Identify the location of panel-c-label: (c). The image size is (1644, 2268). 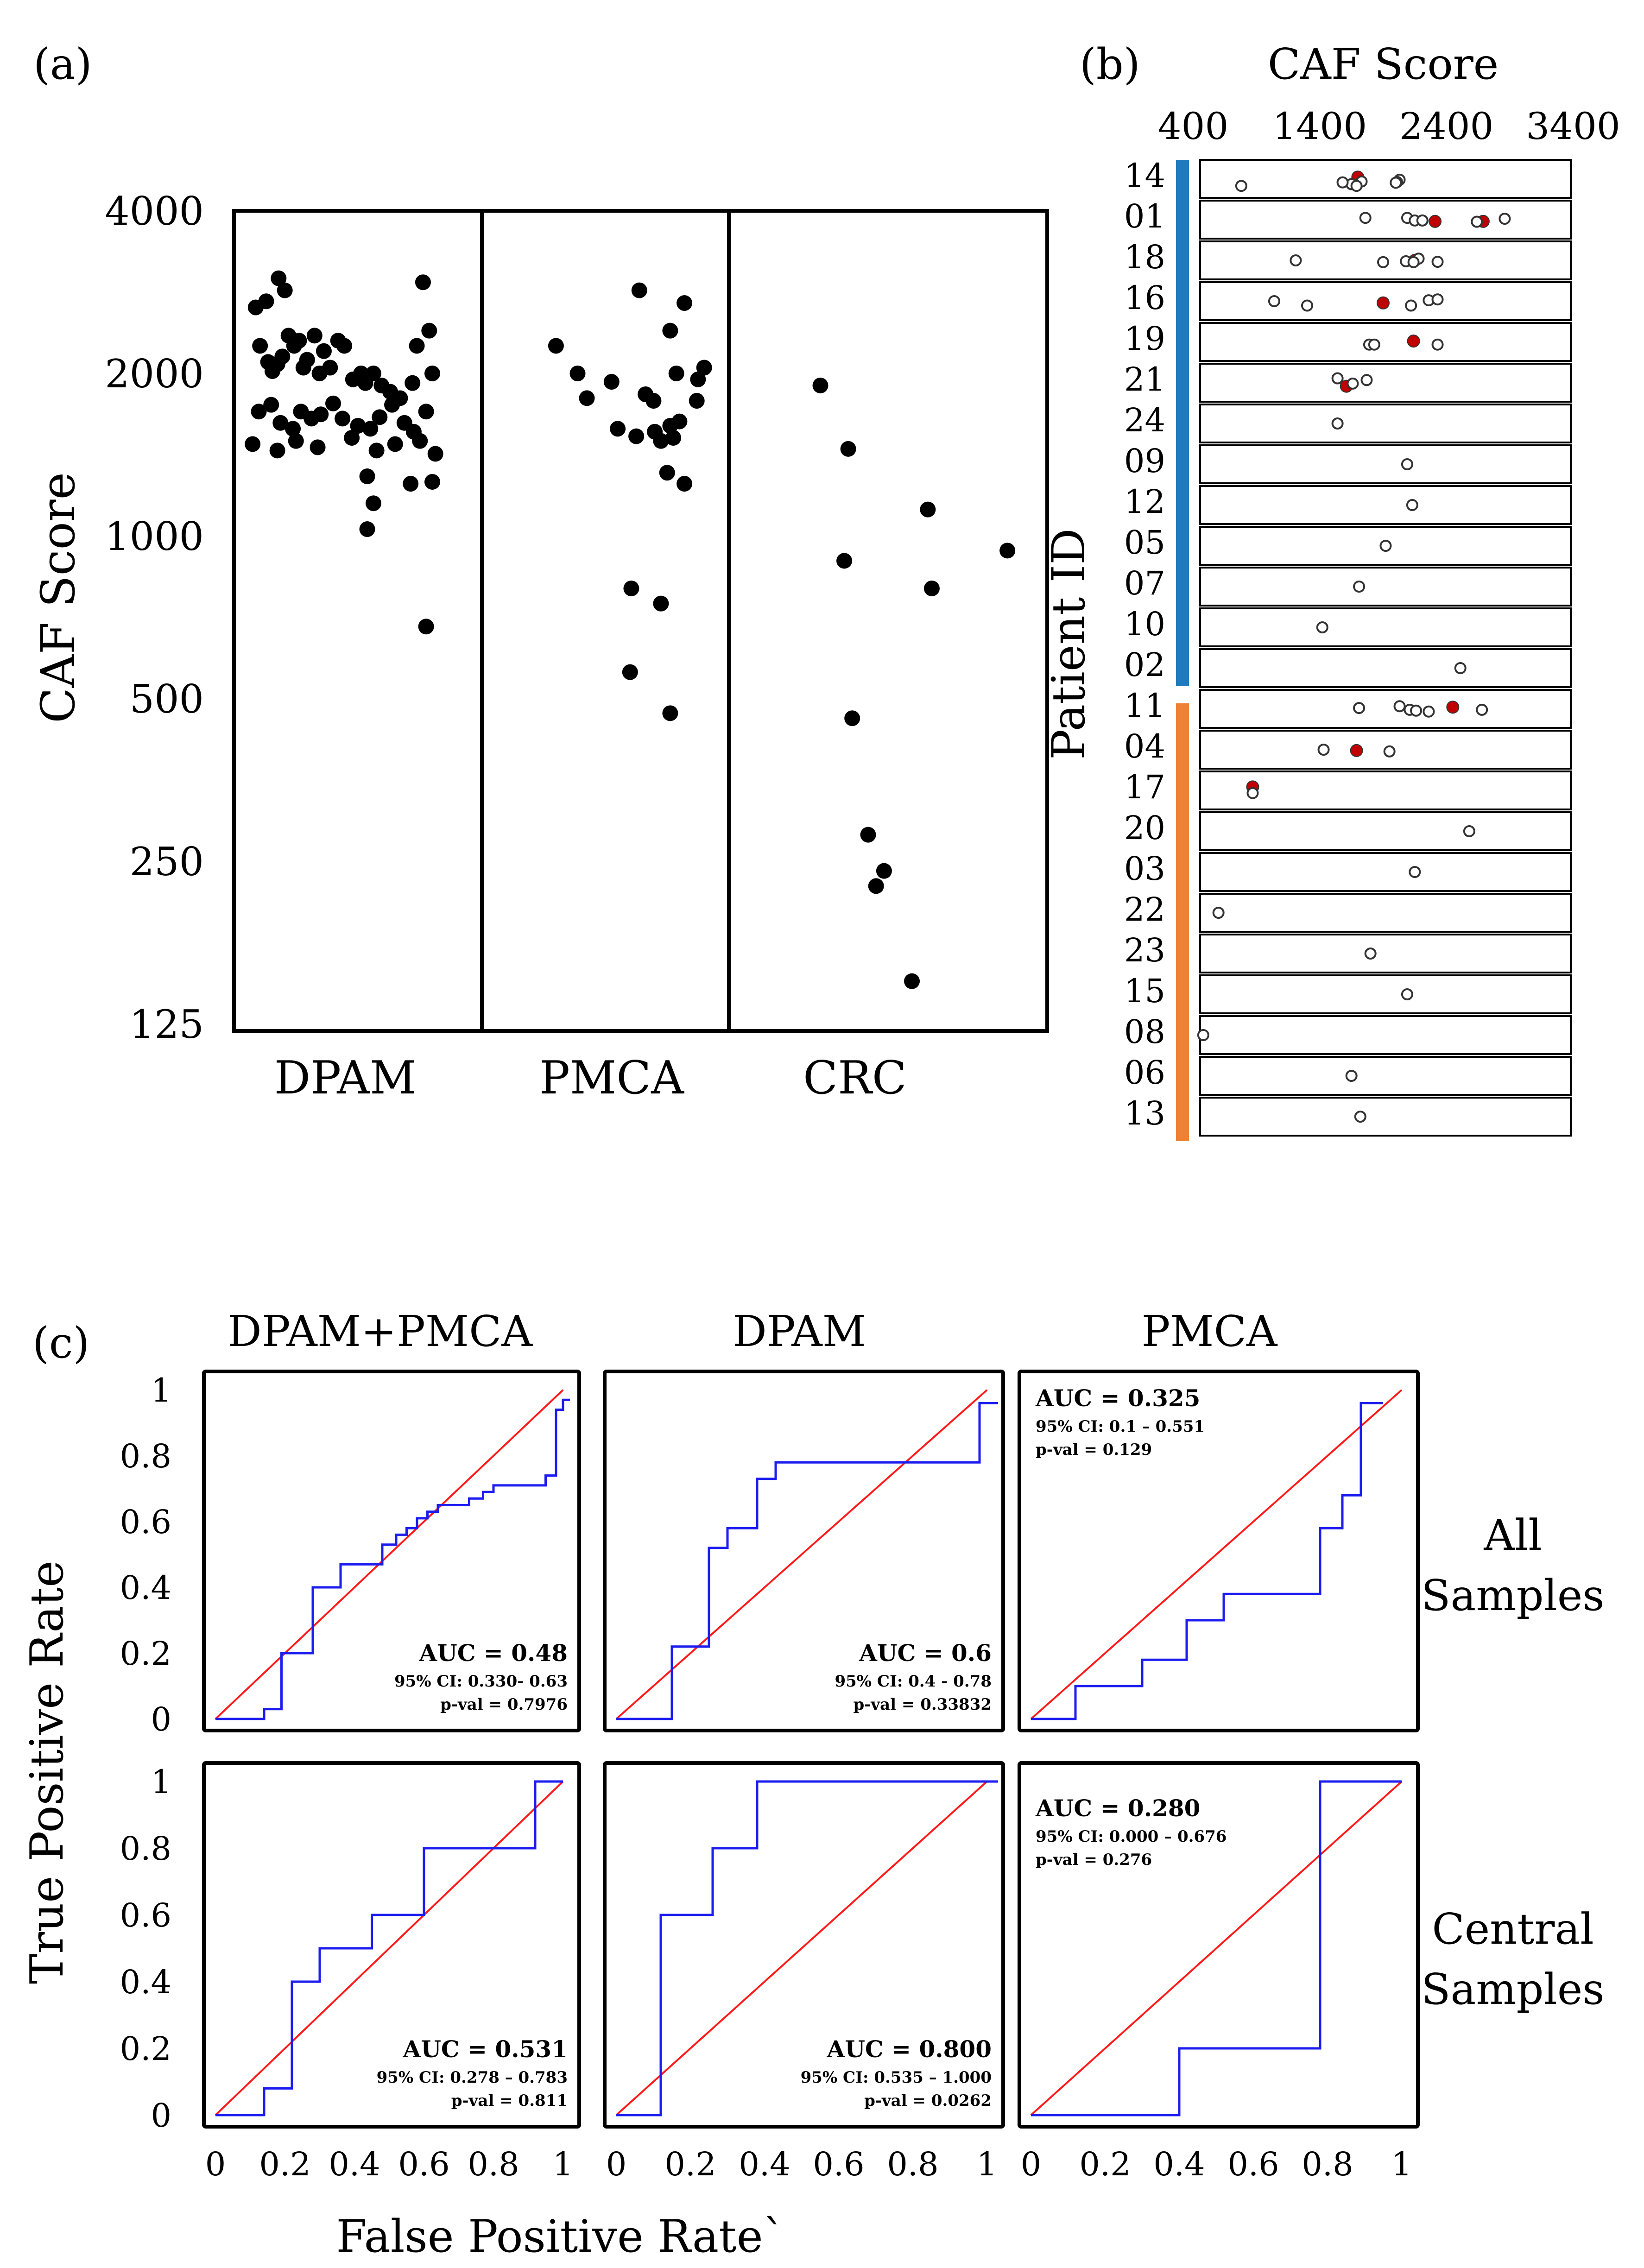
(60, 1343).